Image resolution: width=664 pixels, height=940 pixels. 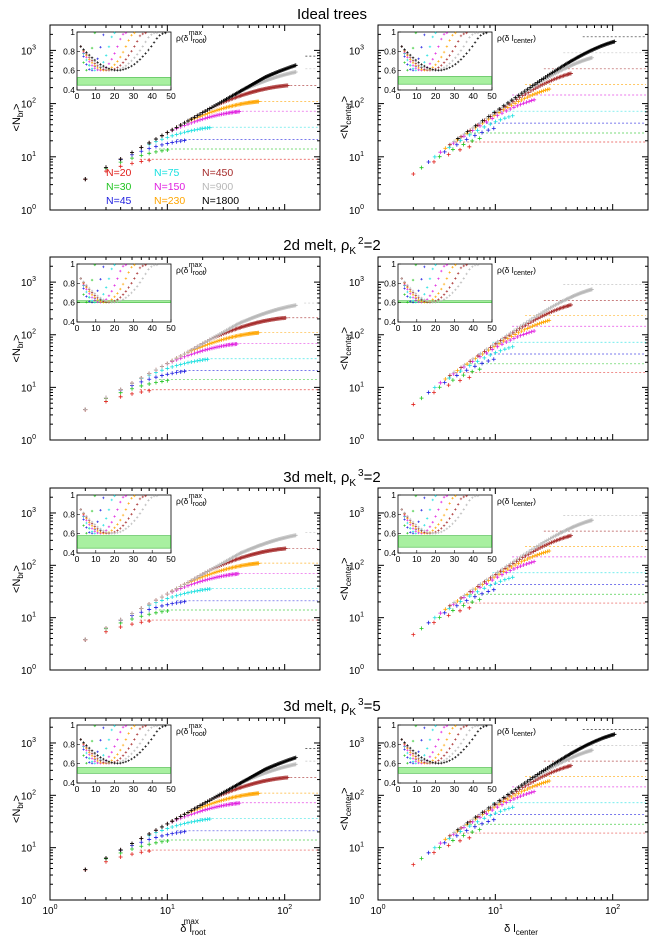 I want to click on inset-x-tick-label: 0, so click(x=77, y=559).